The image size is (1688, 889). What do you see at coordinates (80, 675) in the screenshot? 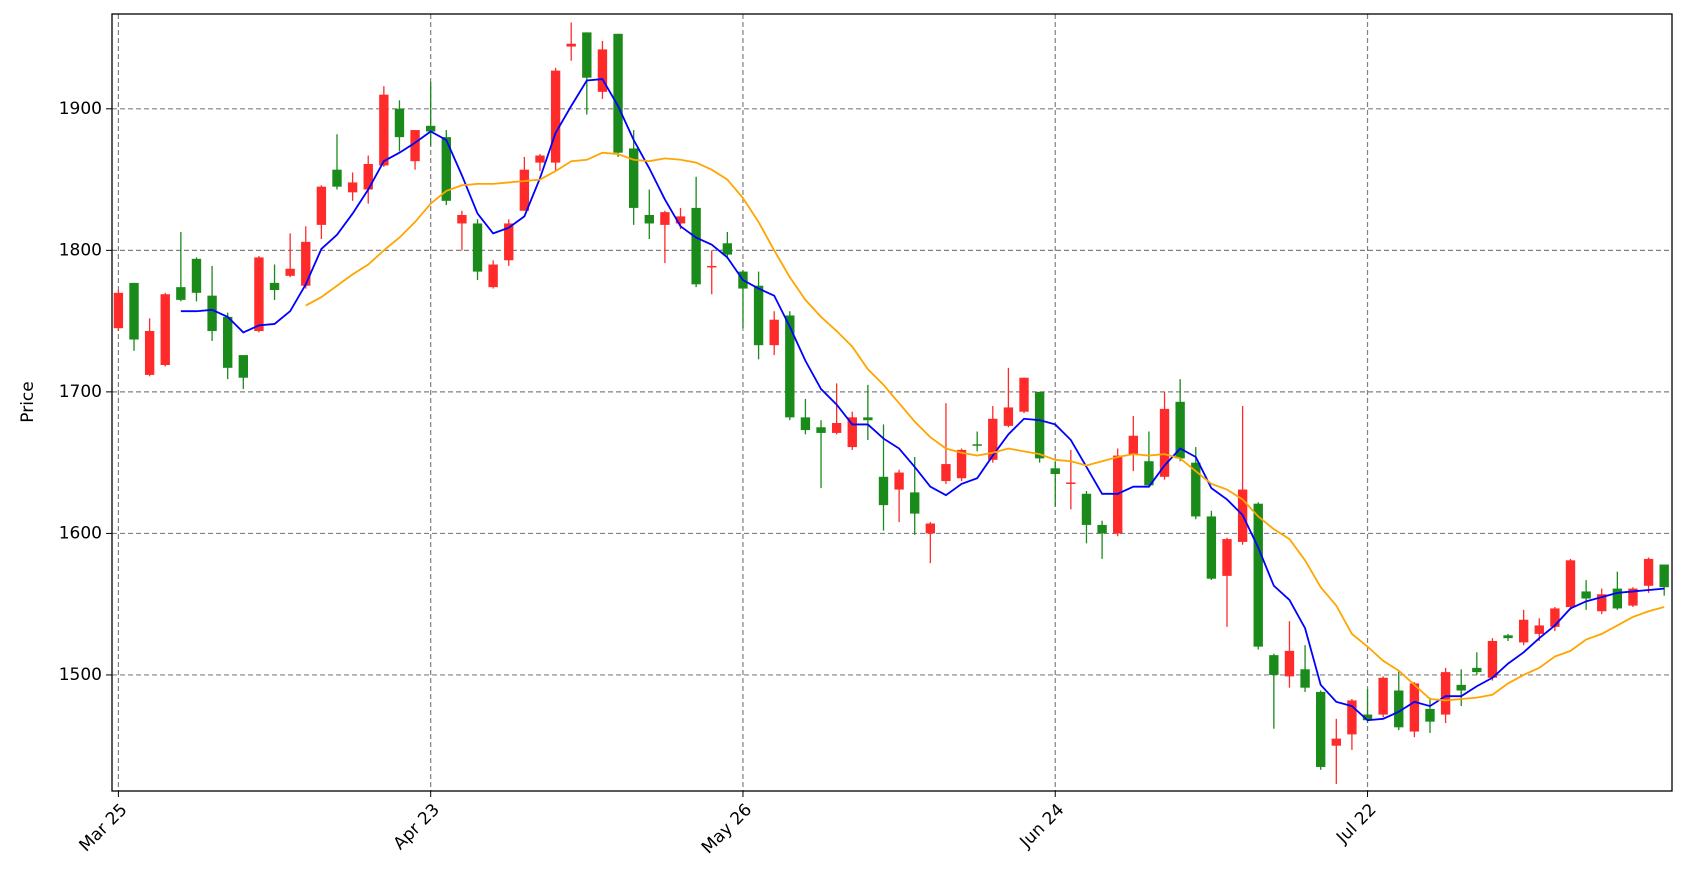
I see `y-tick-label: 1500` at bounding box center [80, 675].